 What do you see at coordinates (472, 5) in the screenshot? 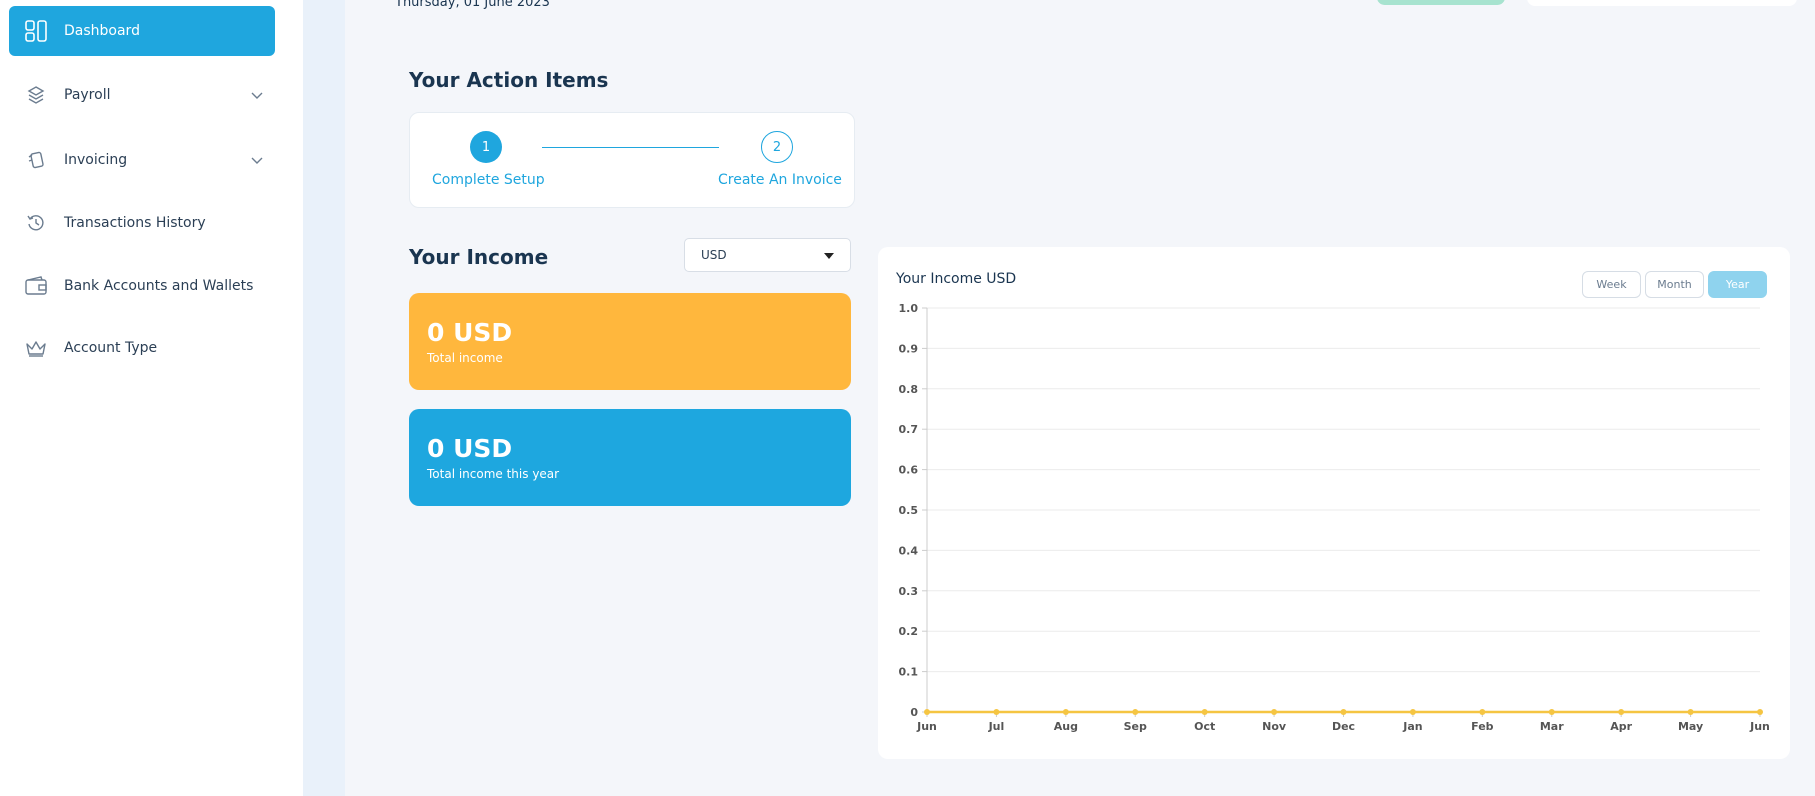
I see `current-date: Thursday, 01 June 2023` at bounding box center [472, 5].